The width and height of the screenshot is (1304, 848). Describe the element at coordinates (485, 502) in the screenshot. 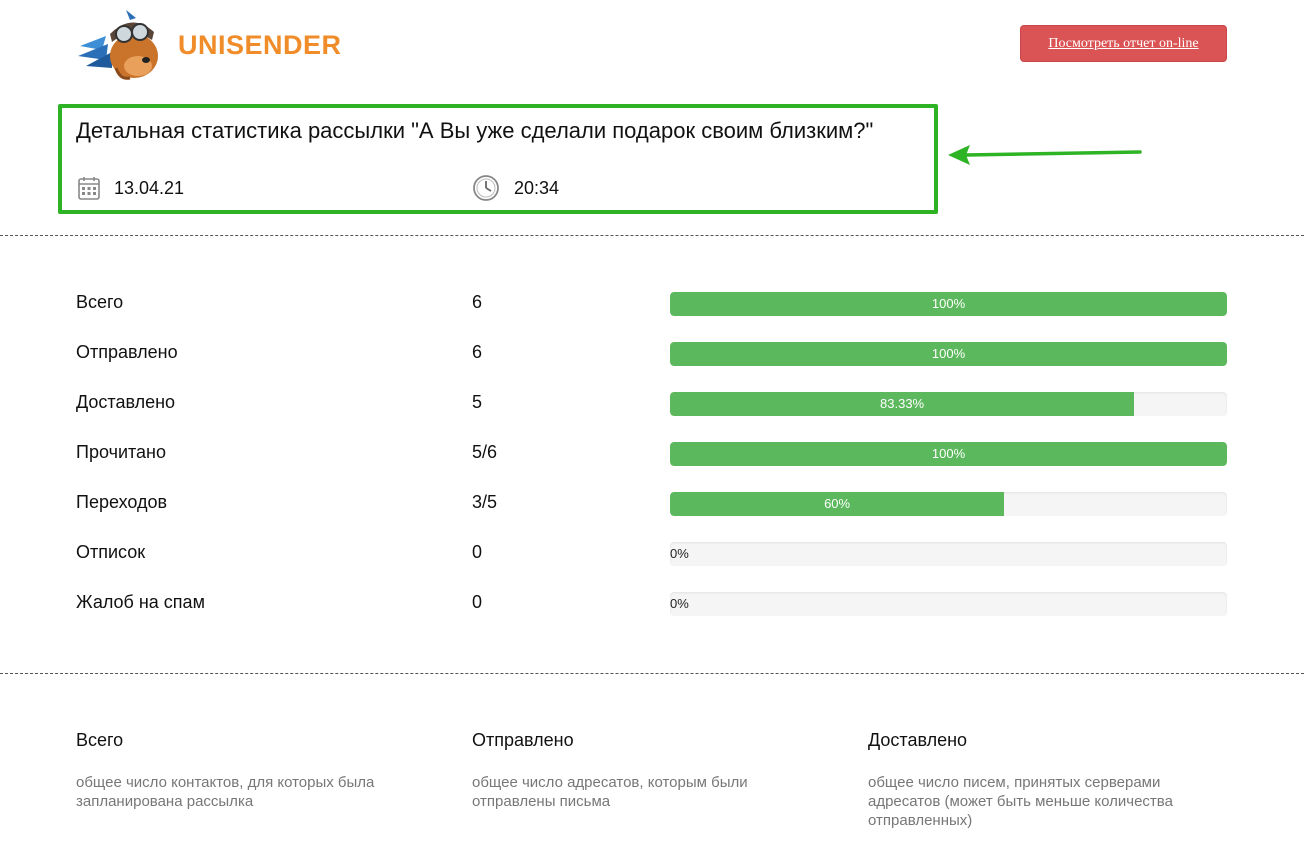

I see `stat-value: 3/5` at that location.